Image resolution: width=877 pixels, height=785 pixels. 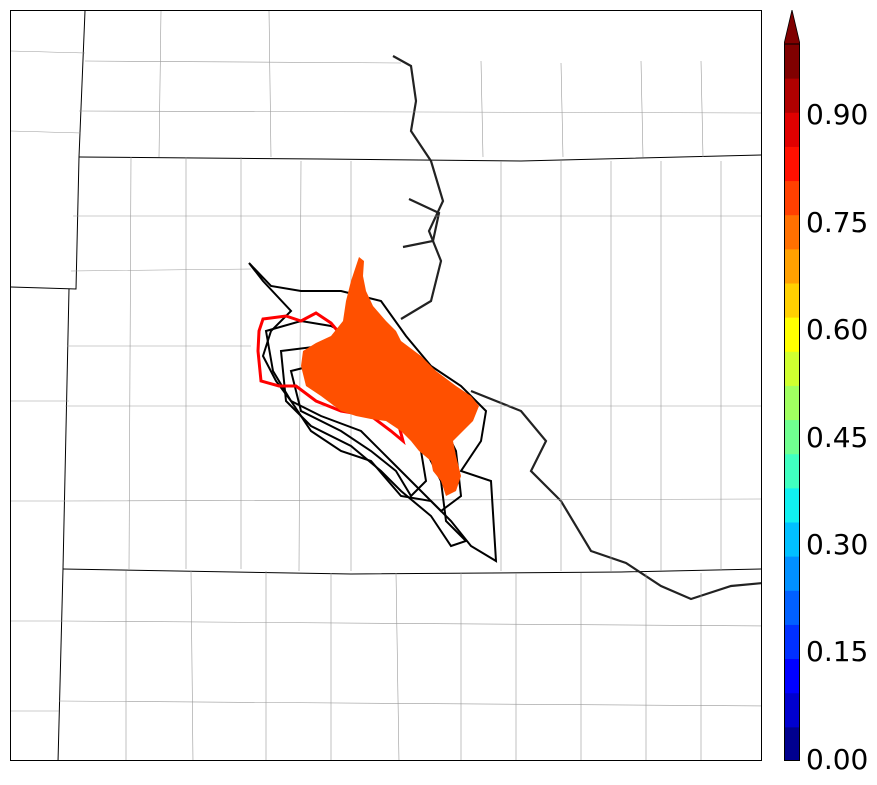 What do you see at coordinates (837, 114) in the screenshot?
I see `colorbar-tick-label: 0.90` at bounding box center [837, 114].